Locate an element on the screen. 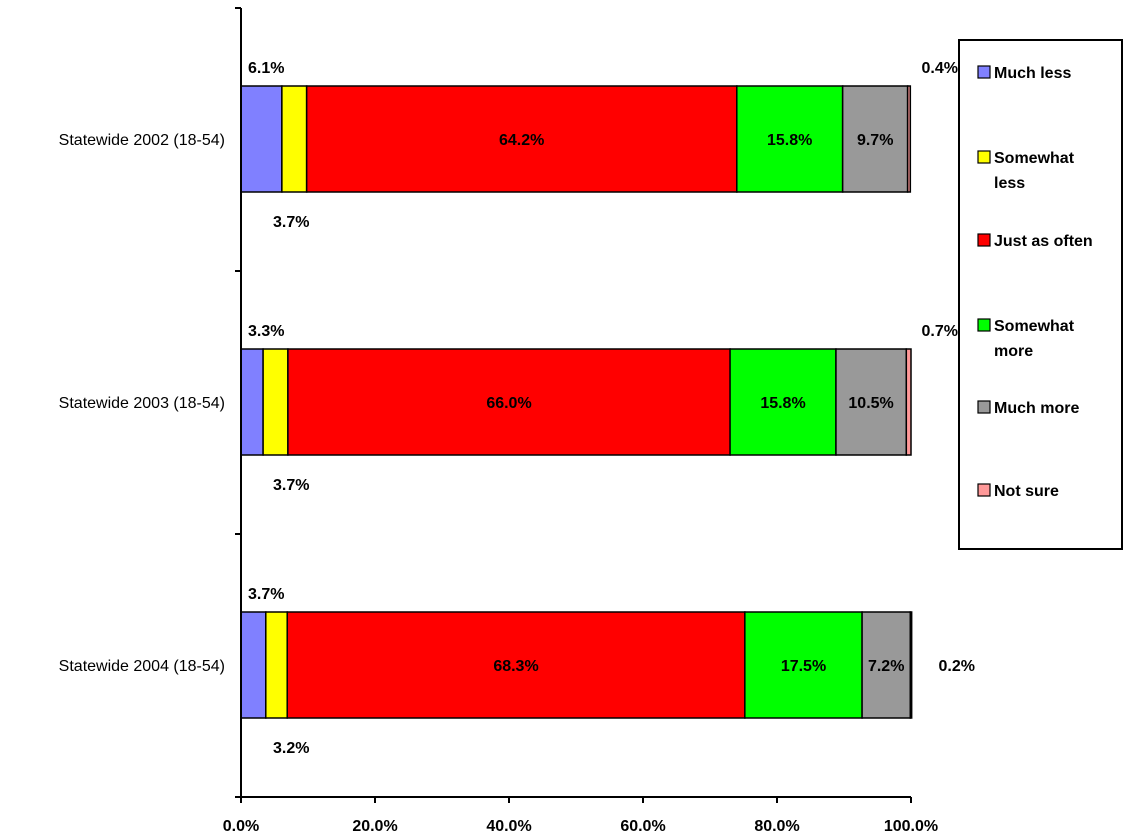  category-label-2: Statewide 2003 (18-54) is located at coordinates (142, 403).